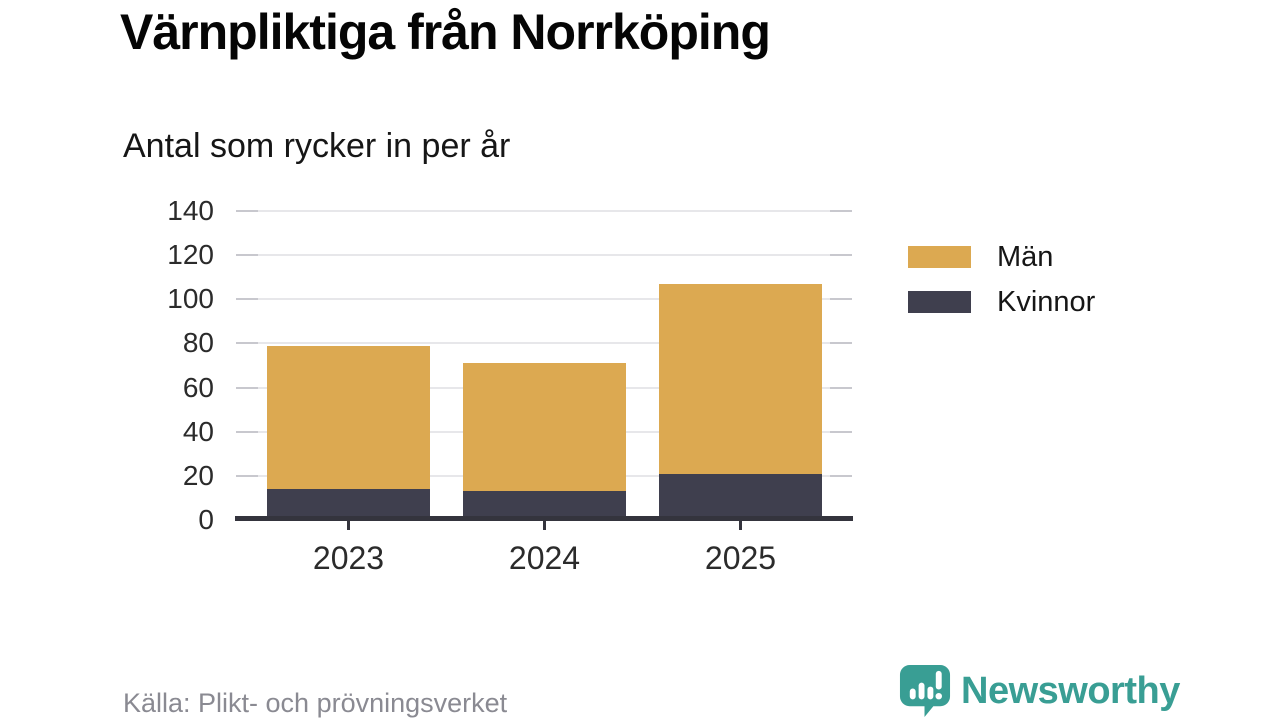  I want to click on legend-label-män: Män, so click(1025, 257).